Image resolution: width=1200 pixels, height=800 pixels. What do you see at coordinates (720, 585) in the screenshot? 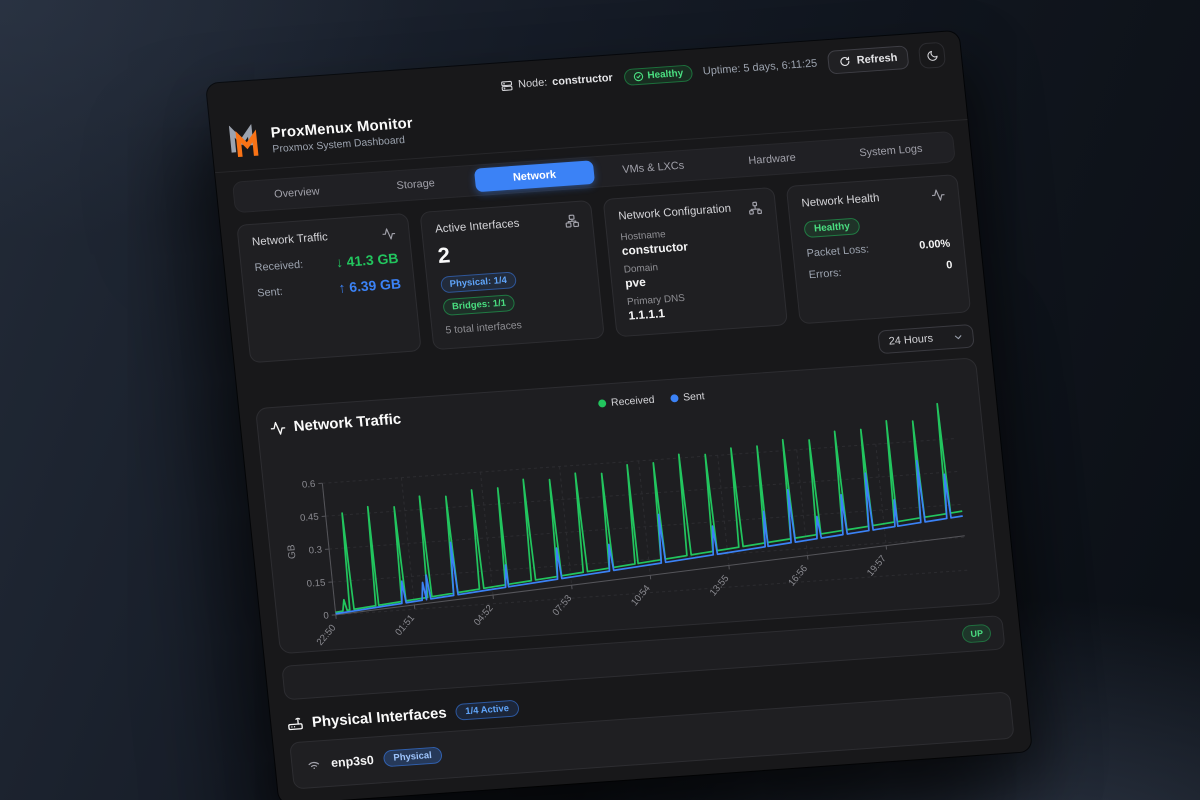
I see `svg-text: 13:55` at bounding box center [720, 585].